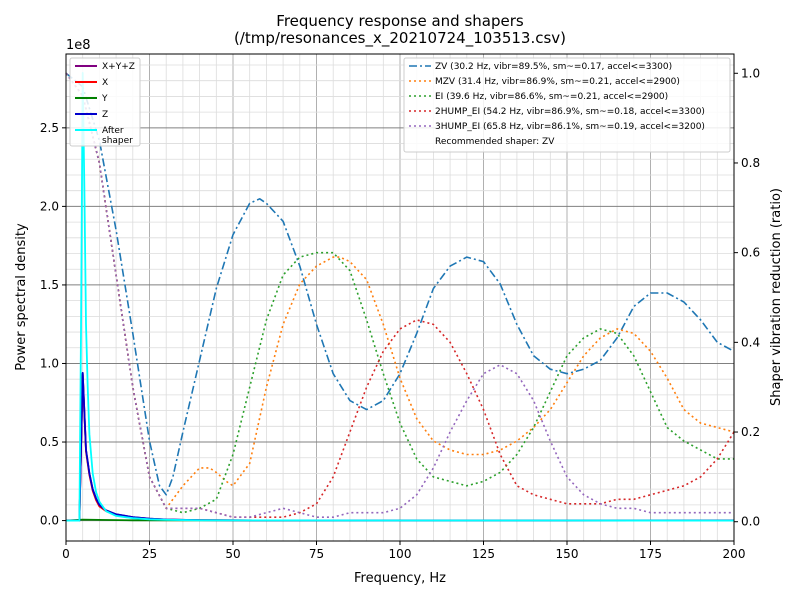 This screenshot has height=600, width=800. I want to click on y-right-tick-label: 0.2, so click(750, 432).